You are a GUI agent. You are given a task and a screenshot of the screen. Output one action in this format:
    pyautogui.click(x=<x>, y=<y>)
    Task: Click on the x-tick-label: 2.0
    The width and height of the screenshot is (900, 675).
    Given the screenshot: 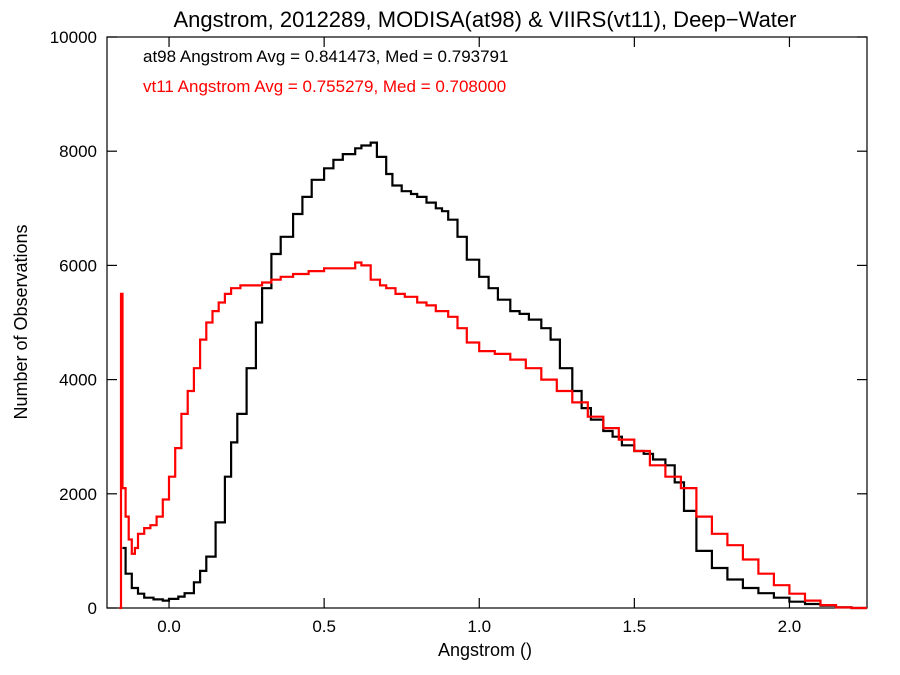 What is the action you would take?
    pyautogui.click(x=790, y=626)
    